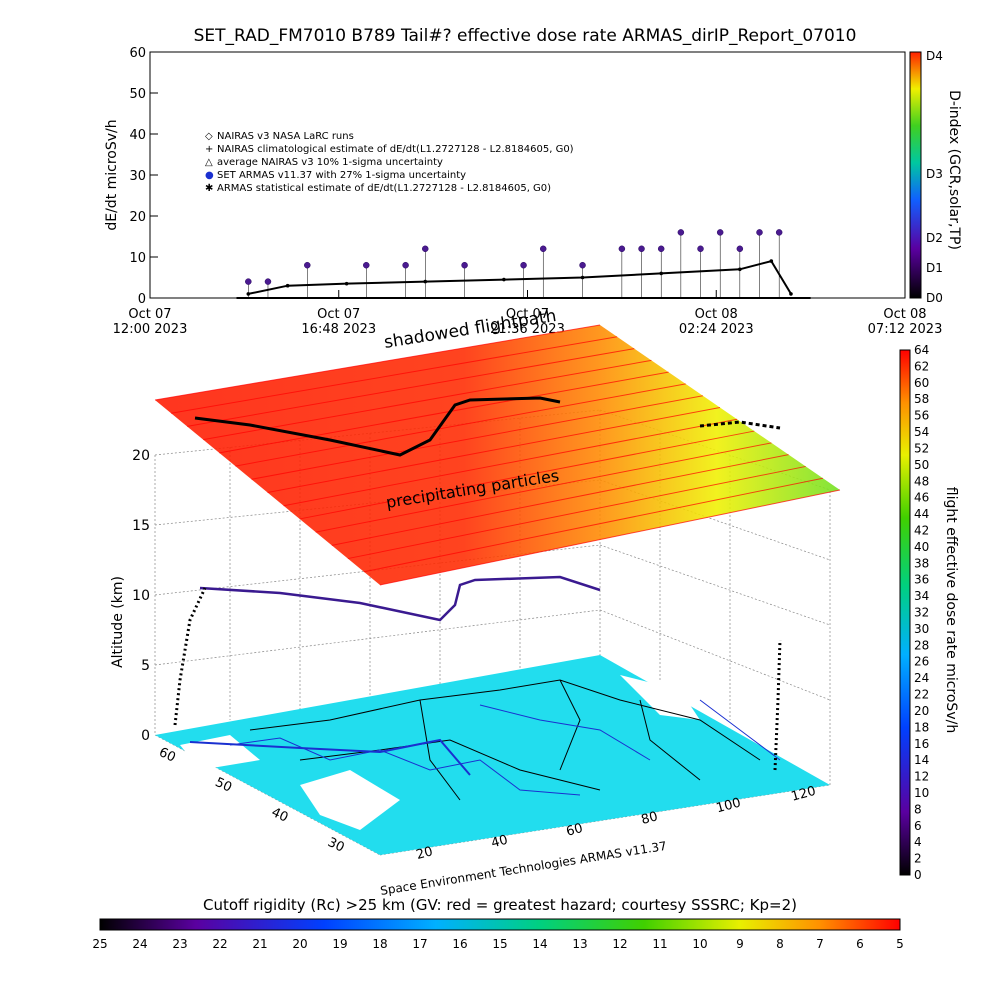 The image size is (1000, 1000). Describe the element at coordinates (921, 448) in the screenshot. I see `dose-colorbar-tick: 52` at that location.